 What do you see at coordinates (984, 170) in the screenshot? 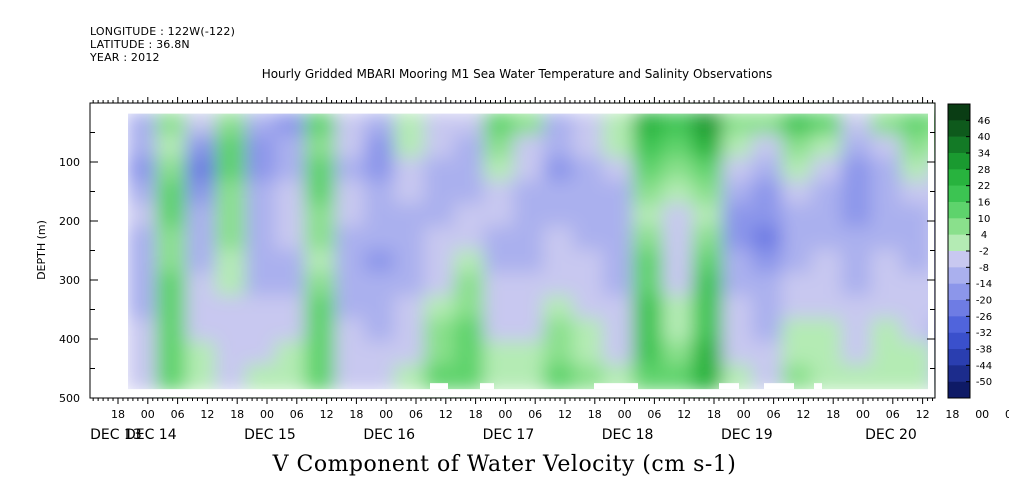
I see `colorbar-label: 28` at bounding box center [984, 170].